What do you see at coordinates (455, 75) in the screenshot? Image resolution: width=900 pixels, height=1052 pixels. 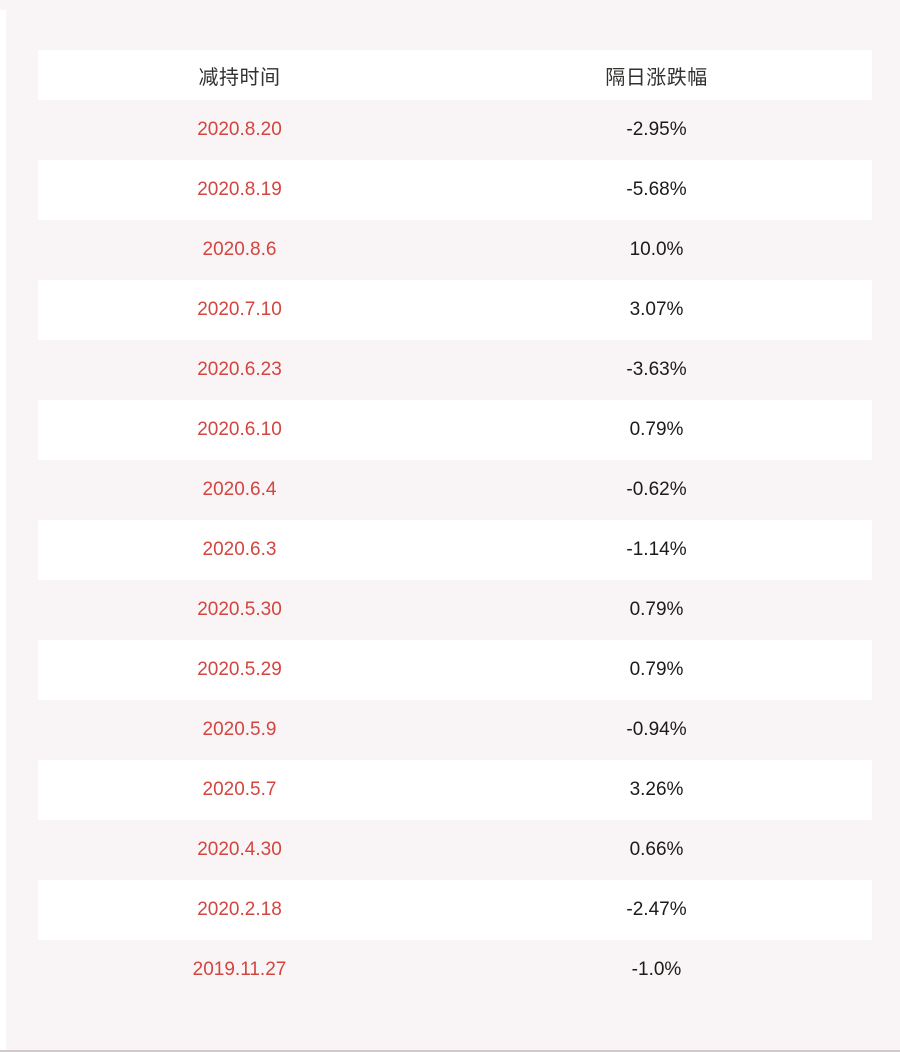 I see `table-header-row: 减持时间 隔日涨跌幅` at bounding box center [455, 75].